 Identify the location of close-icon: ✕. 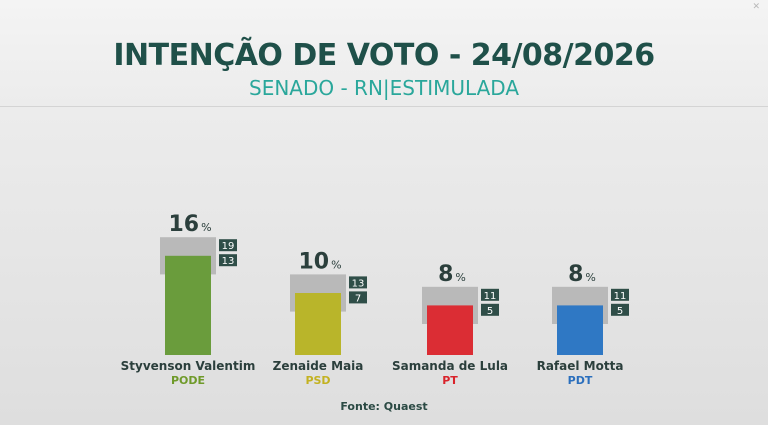
(756, 7).